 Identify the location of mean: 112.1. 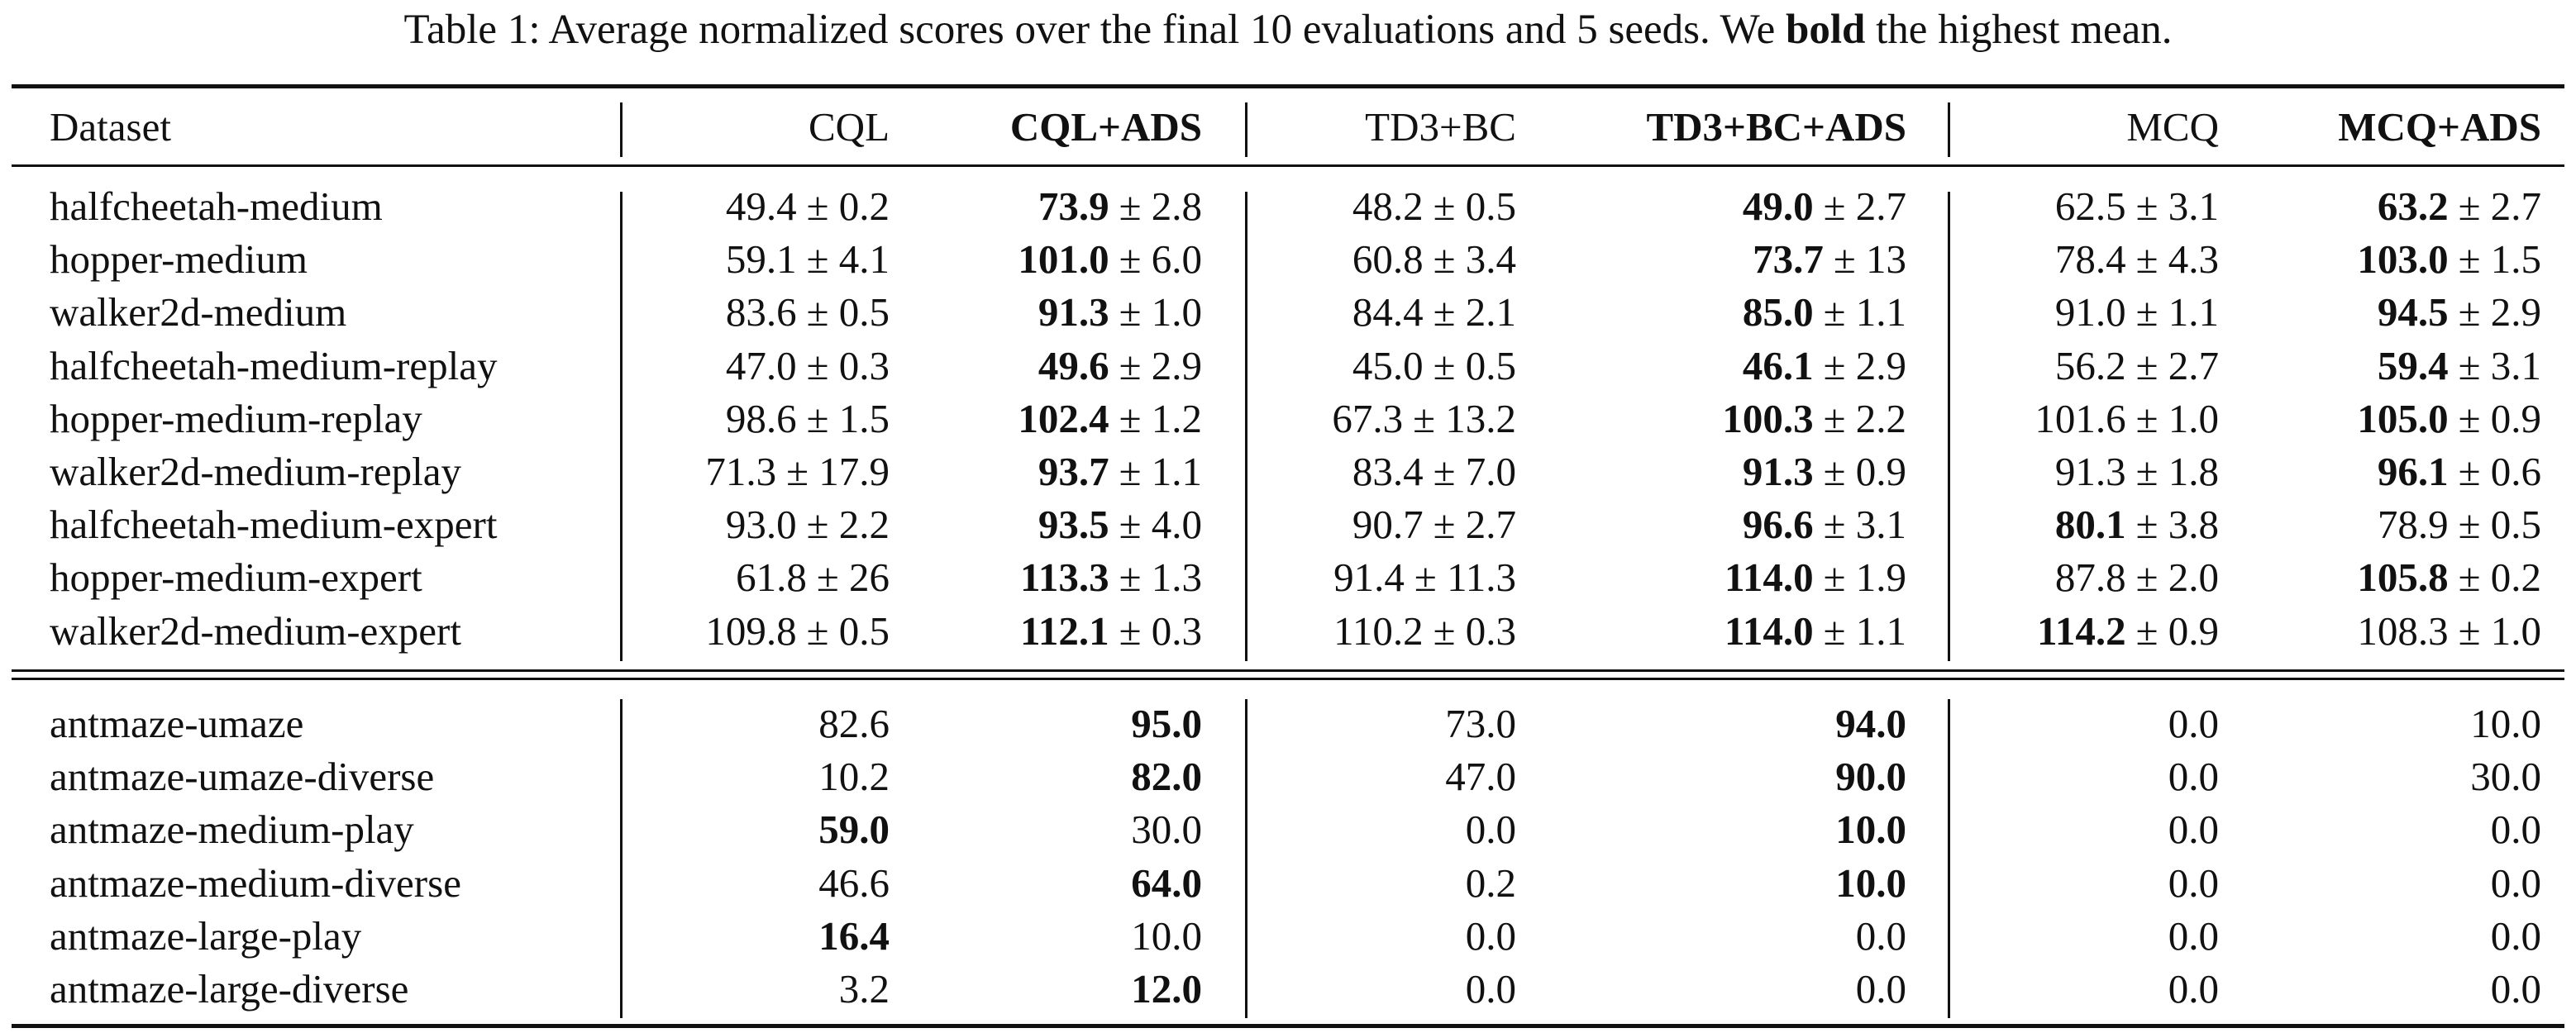
(1064, 630).